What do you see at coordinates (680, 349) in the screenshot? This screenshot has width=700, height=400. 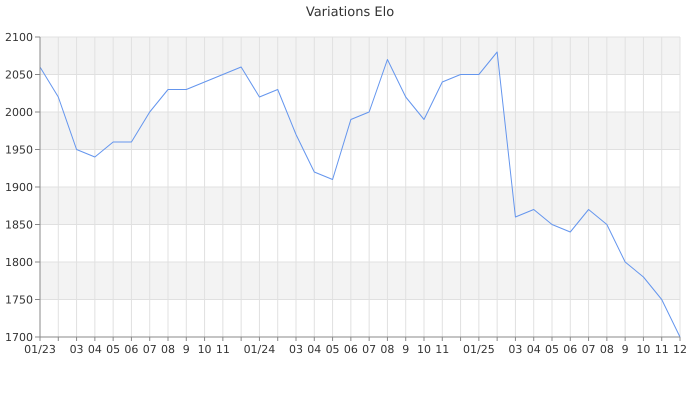 I see `x-tick-label: 12` at bounding box center [680, 349].